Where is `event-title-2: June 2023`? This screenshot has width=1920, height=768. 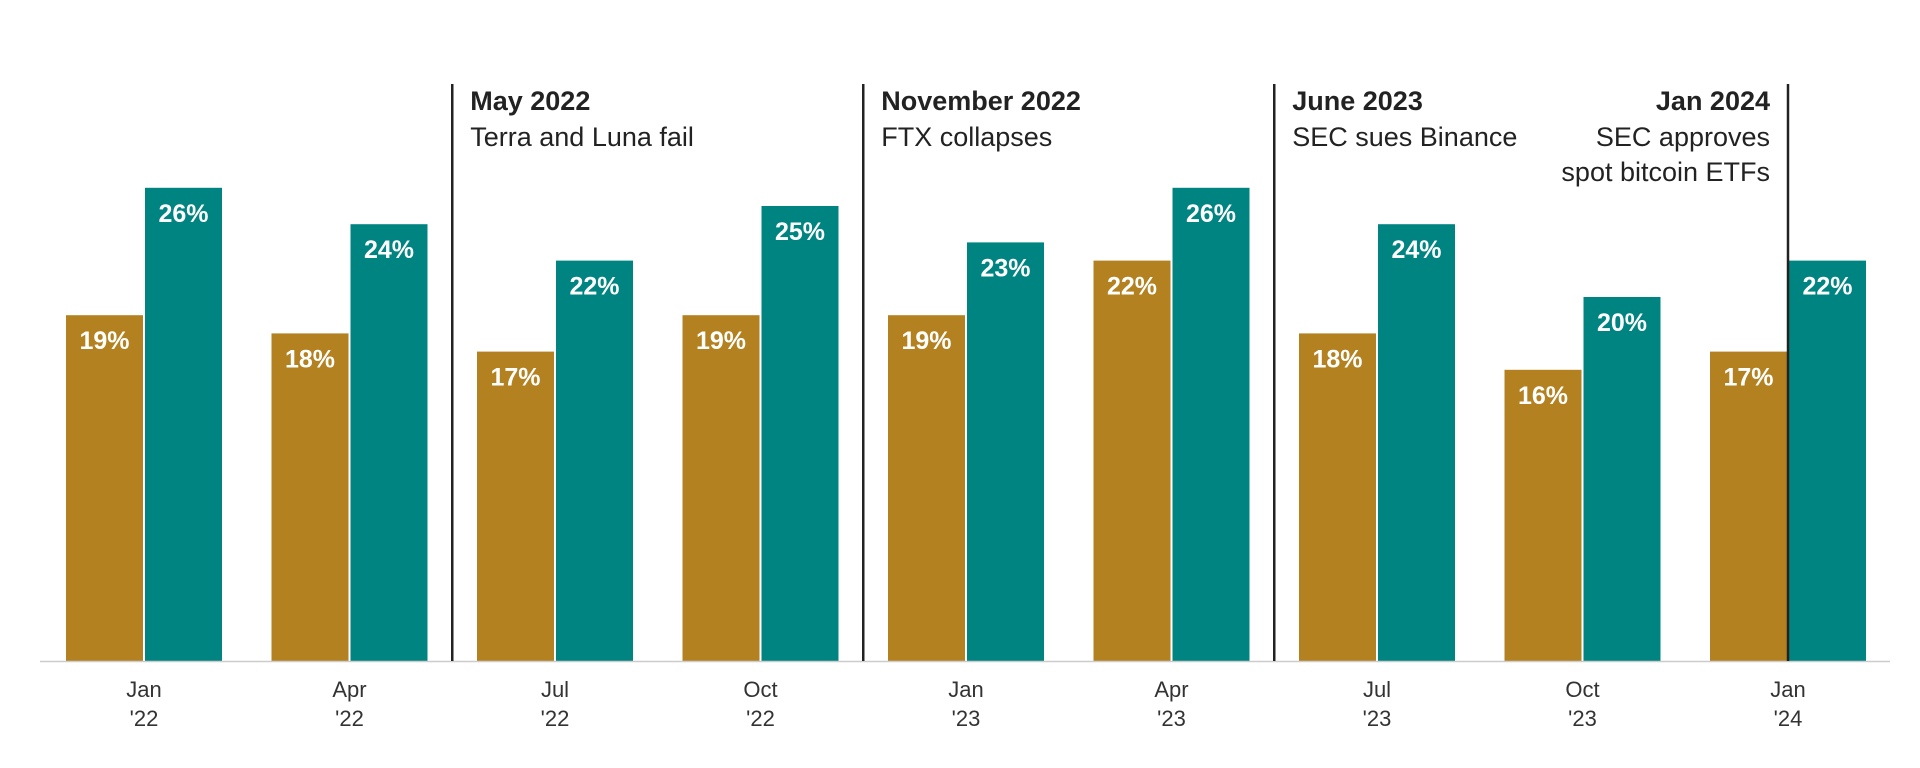
event-title-2: June 2023 is located at coordinates (1357, 101).